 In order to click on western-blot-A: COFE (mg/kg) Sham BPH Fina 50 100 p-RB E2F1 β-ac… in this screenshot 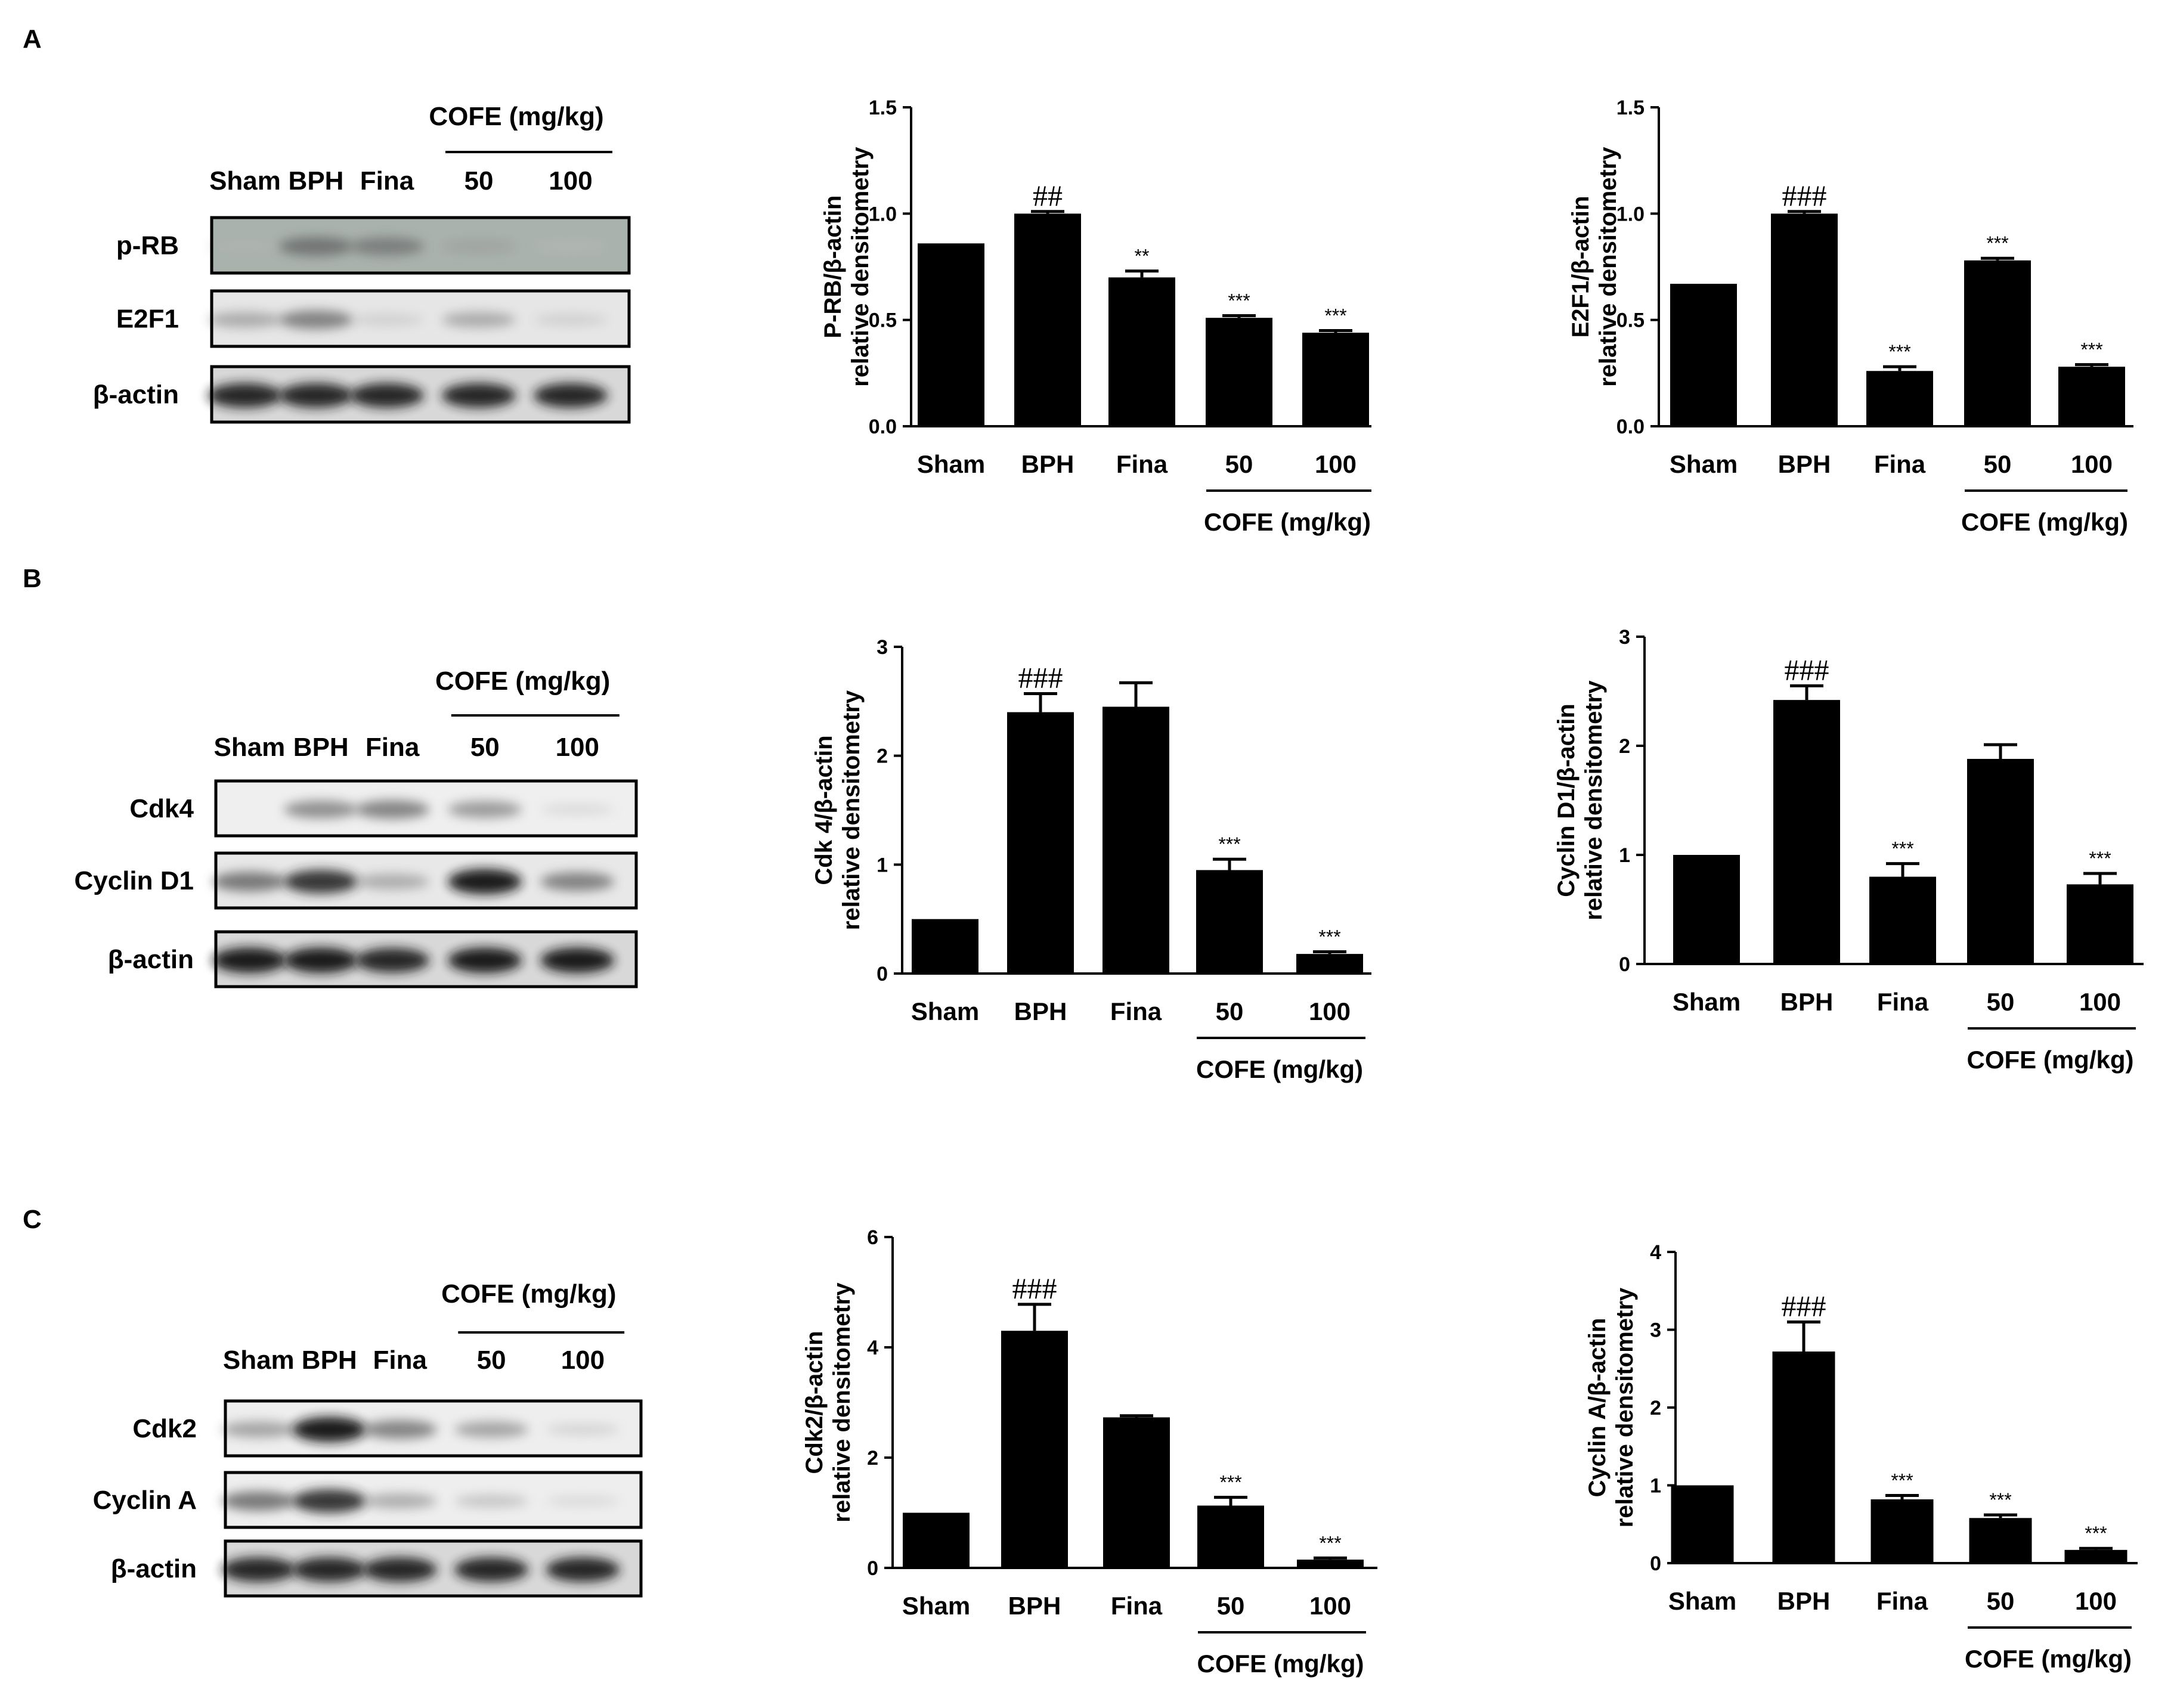, I will do `click(362, 263)`.